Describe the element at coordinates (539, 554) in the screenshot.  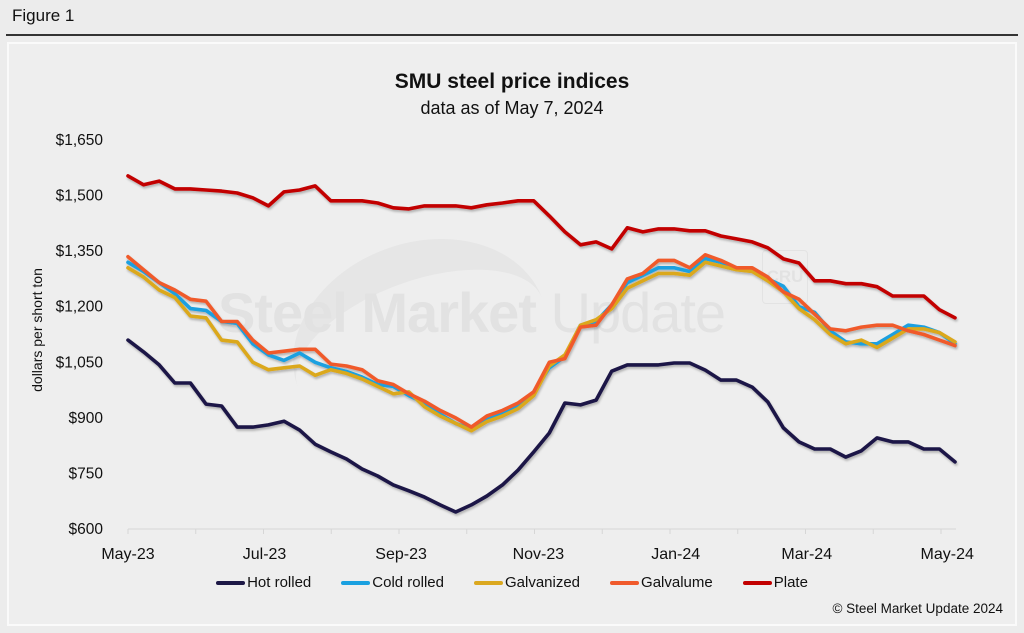
I see `x-tick-label: Nov-23` at that location.